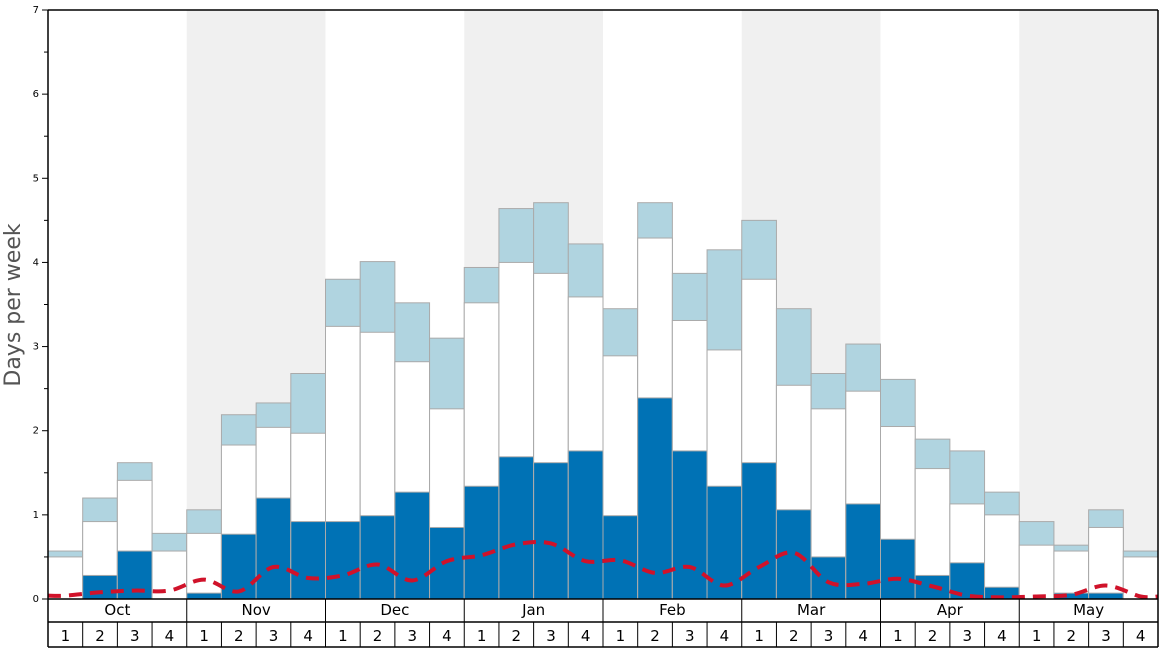  Describe the element at coordinates (950, 610) in the screenshot. I see `month-label: Apr` at that location.